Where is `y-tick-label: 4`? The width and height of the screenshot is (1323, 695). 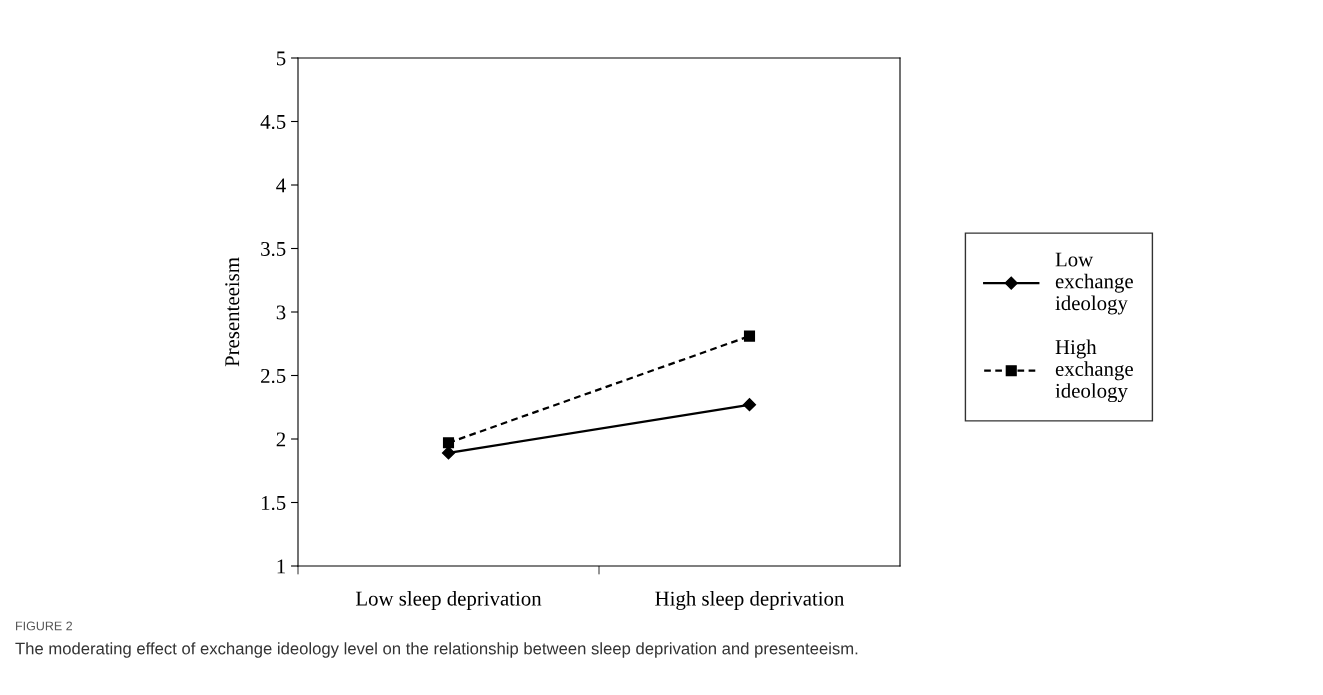
y-tick-label: 4 is located at coordinates (281, 185).